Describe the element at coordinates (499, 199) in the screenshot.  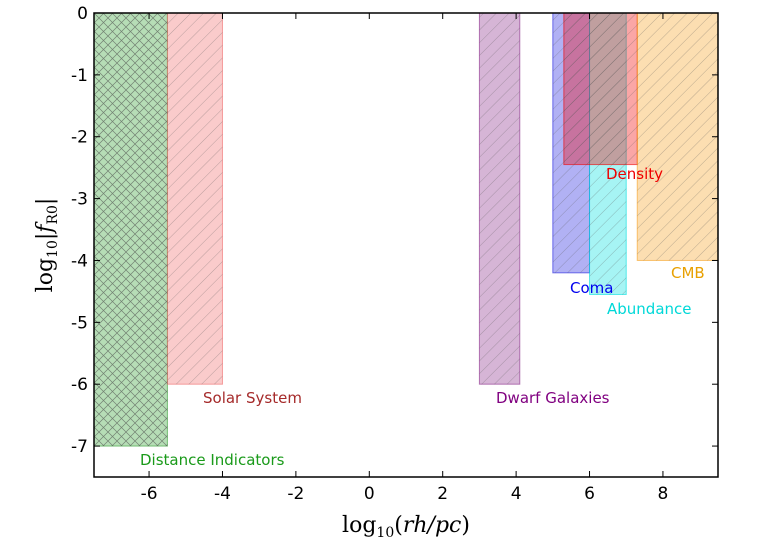
I see `region-hatch-dwarf-galaxies` at that location.